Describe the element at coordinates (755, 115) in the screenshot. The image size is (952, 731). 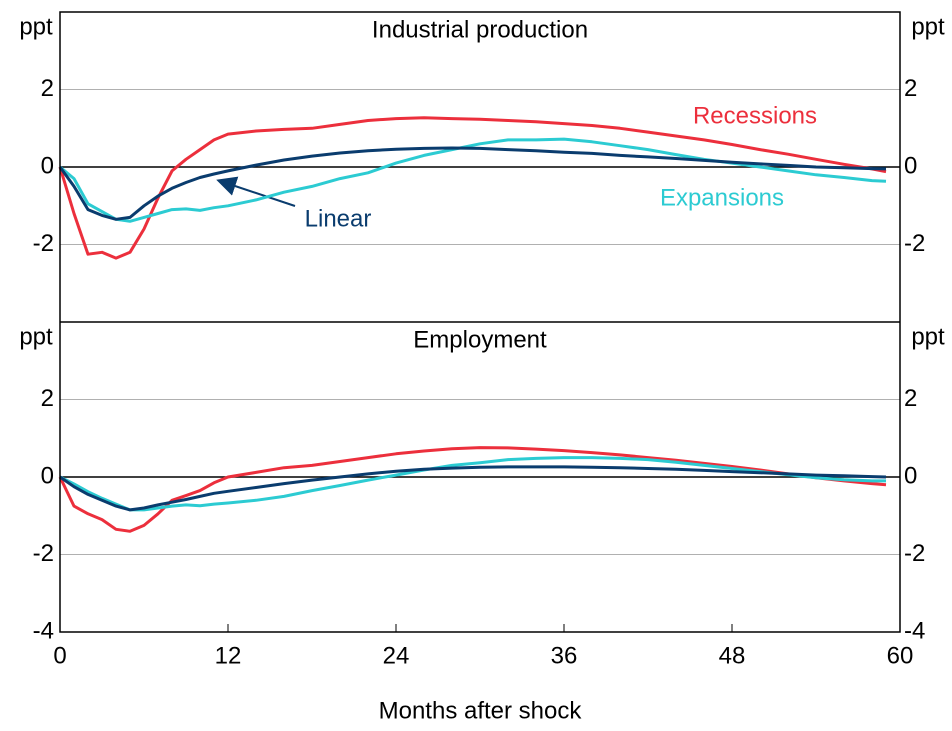
I see `series-label: Recessions` at that location.